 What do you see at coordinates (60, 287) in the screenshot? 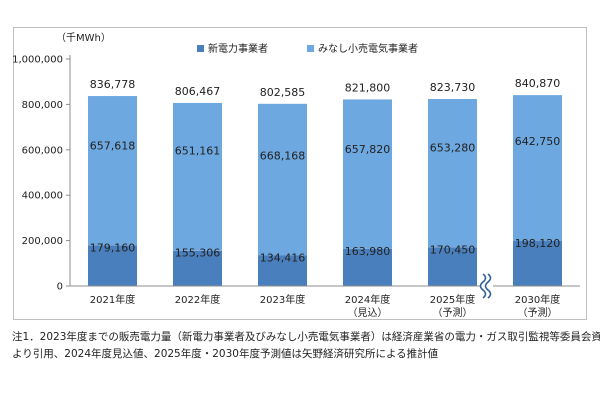
I see `y-tick-label: 0` at bounding box center [60, 287].